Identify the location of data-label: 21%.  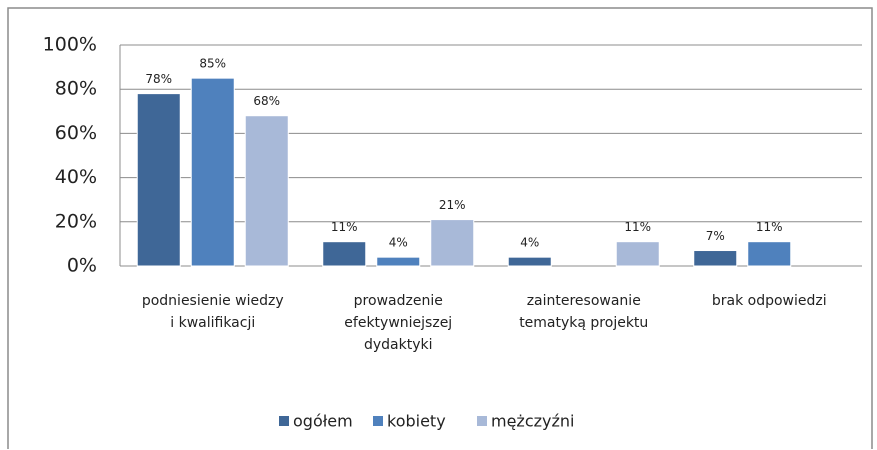
(452, 205).